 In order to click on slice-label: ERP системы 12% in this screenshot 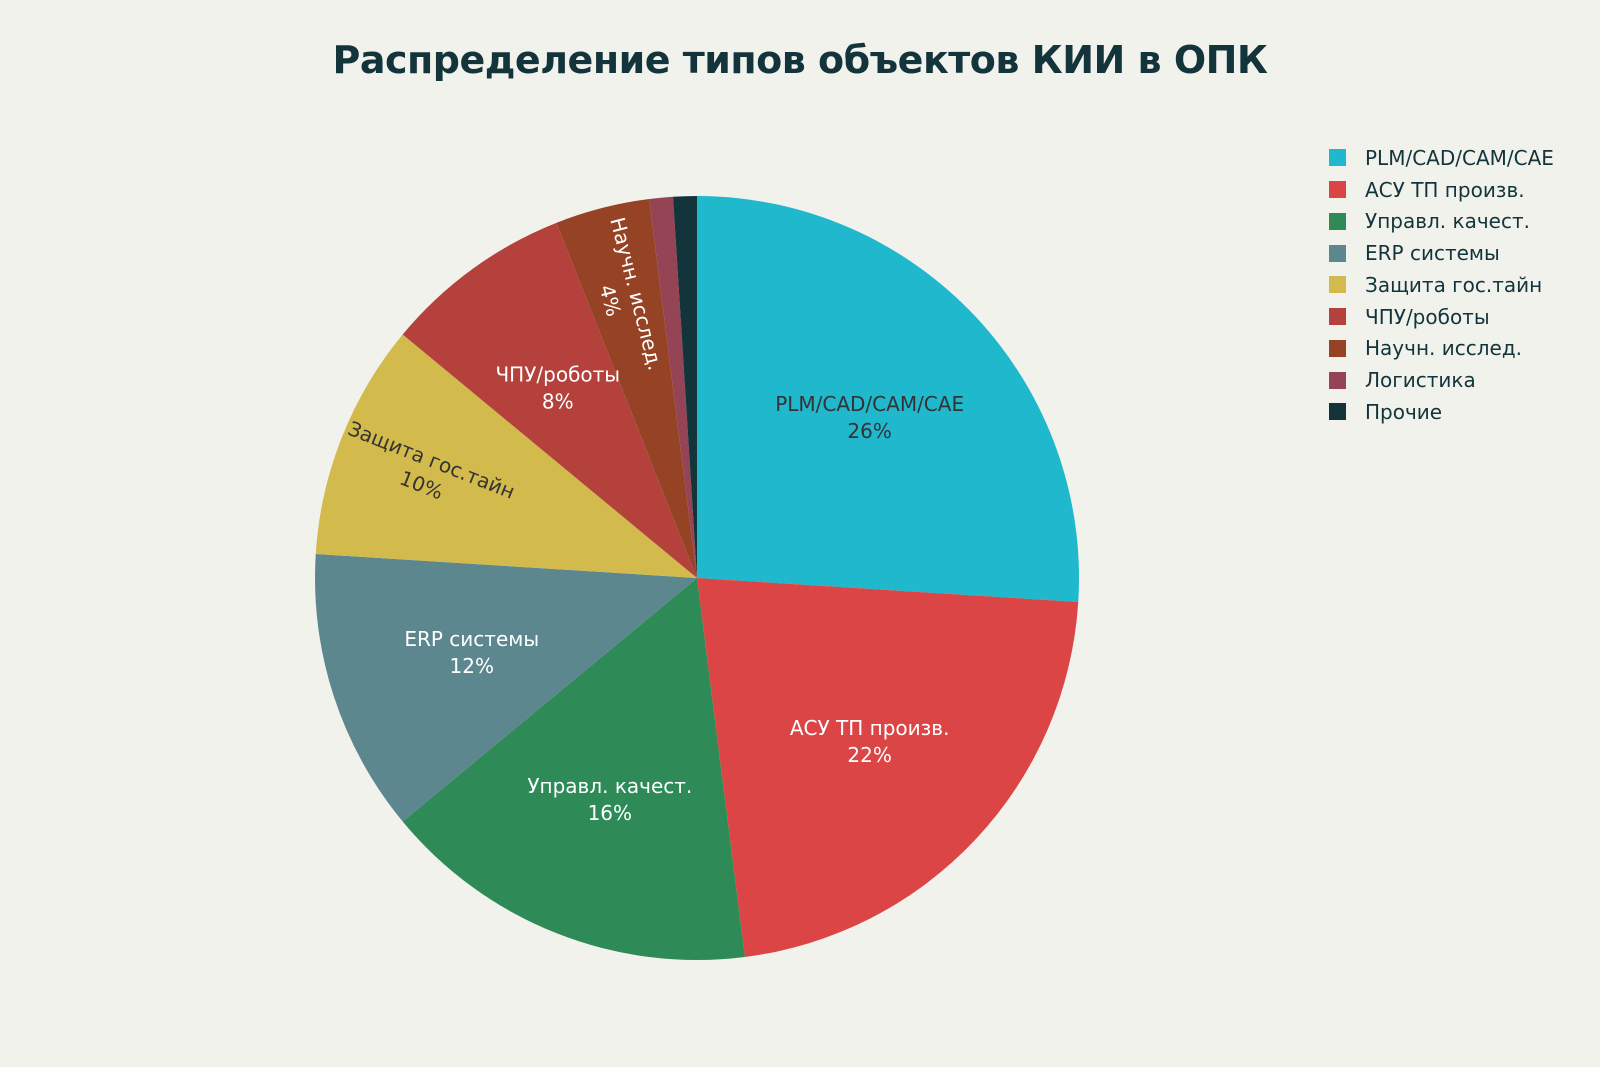, I will do `click(471, 652)`.